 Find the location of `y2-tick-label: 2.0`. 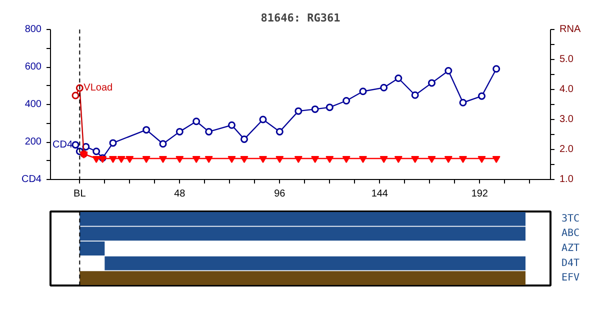

y2-tick-label: 2.0 is located at coordinates (567, 149).